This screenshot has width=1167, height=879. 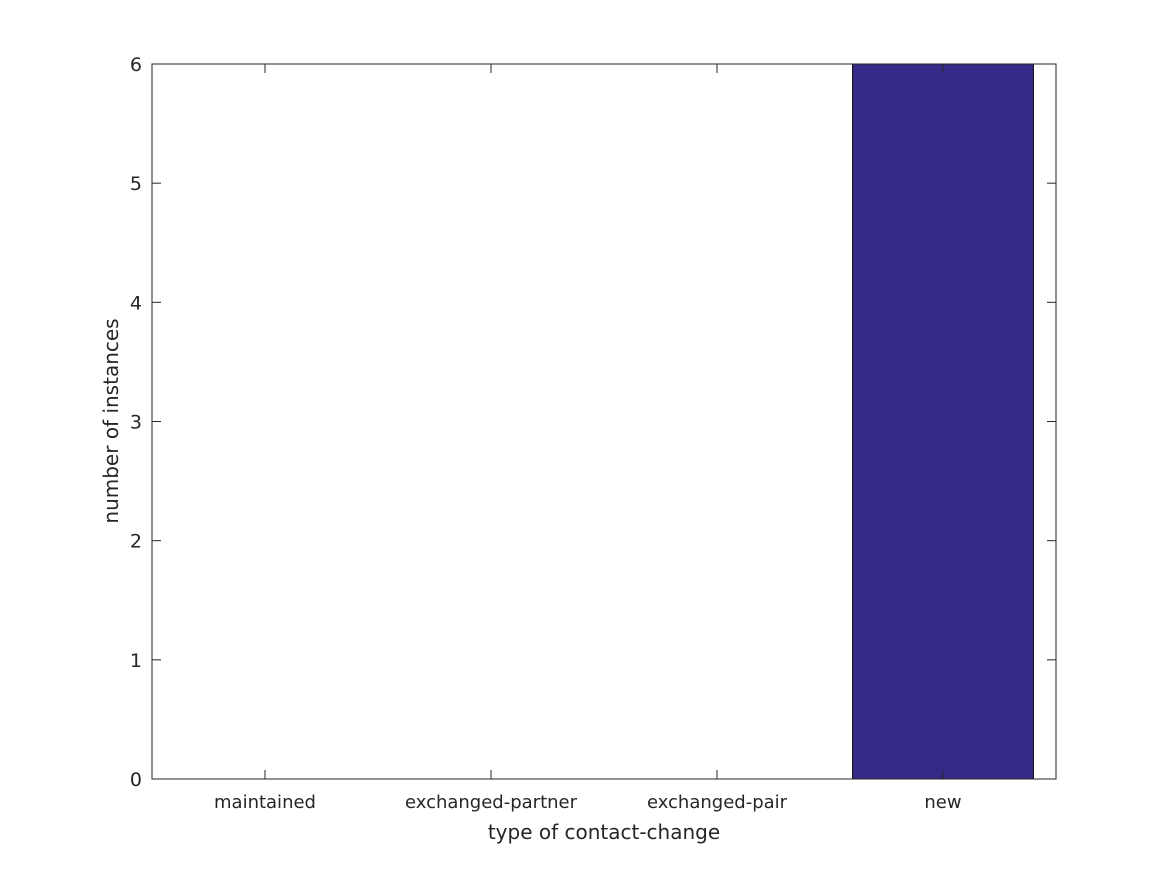 What do you see at coordinates (111, 420) in the screenshot?
I see `y-axis-label: number of instances` at bounding box center [111, 420].